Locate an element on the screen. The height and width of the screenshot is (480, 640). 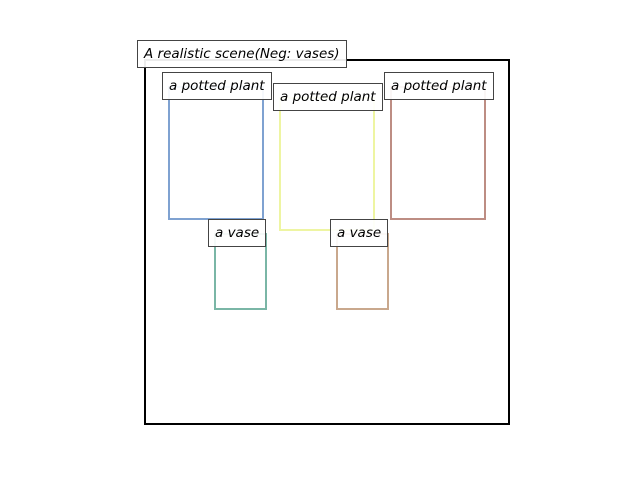
potted-plant-label-1: a potted plant is located at coordinates (217, 86).